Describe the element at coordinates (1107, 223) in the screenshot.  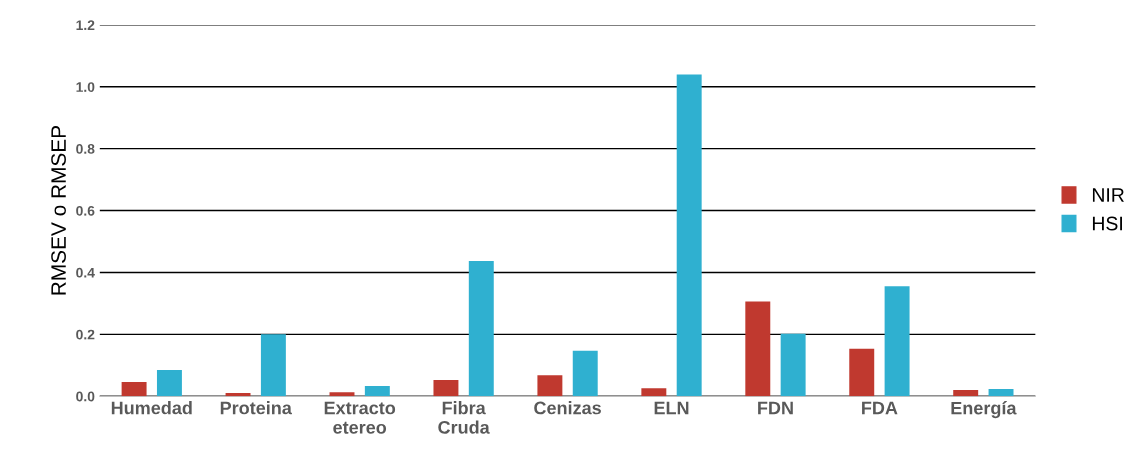
I see `legend-label: HSI` at that location.